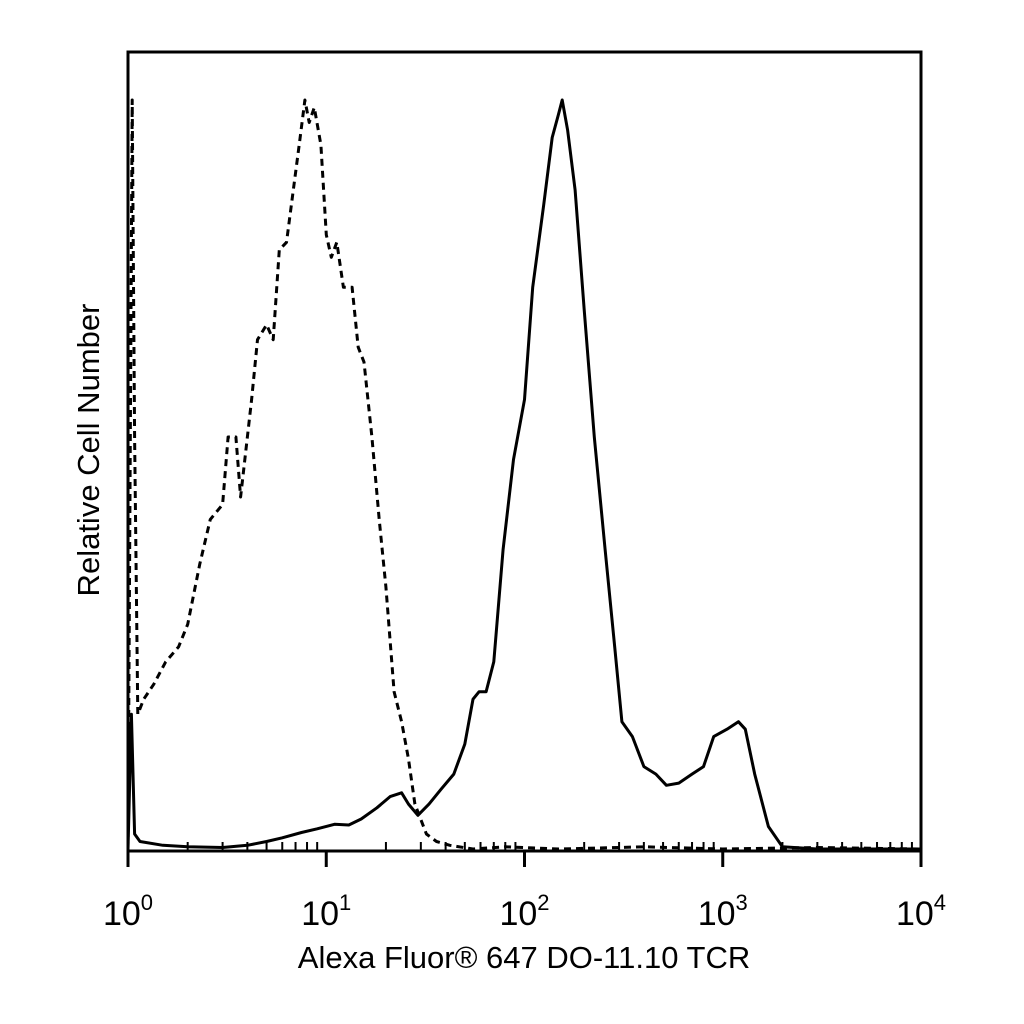 The width and height of the screenshot is (1024, 1024). I want to click on x-axis-major-ticks, so click(524, 859).